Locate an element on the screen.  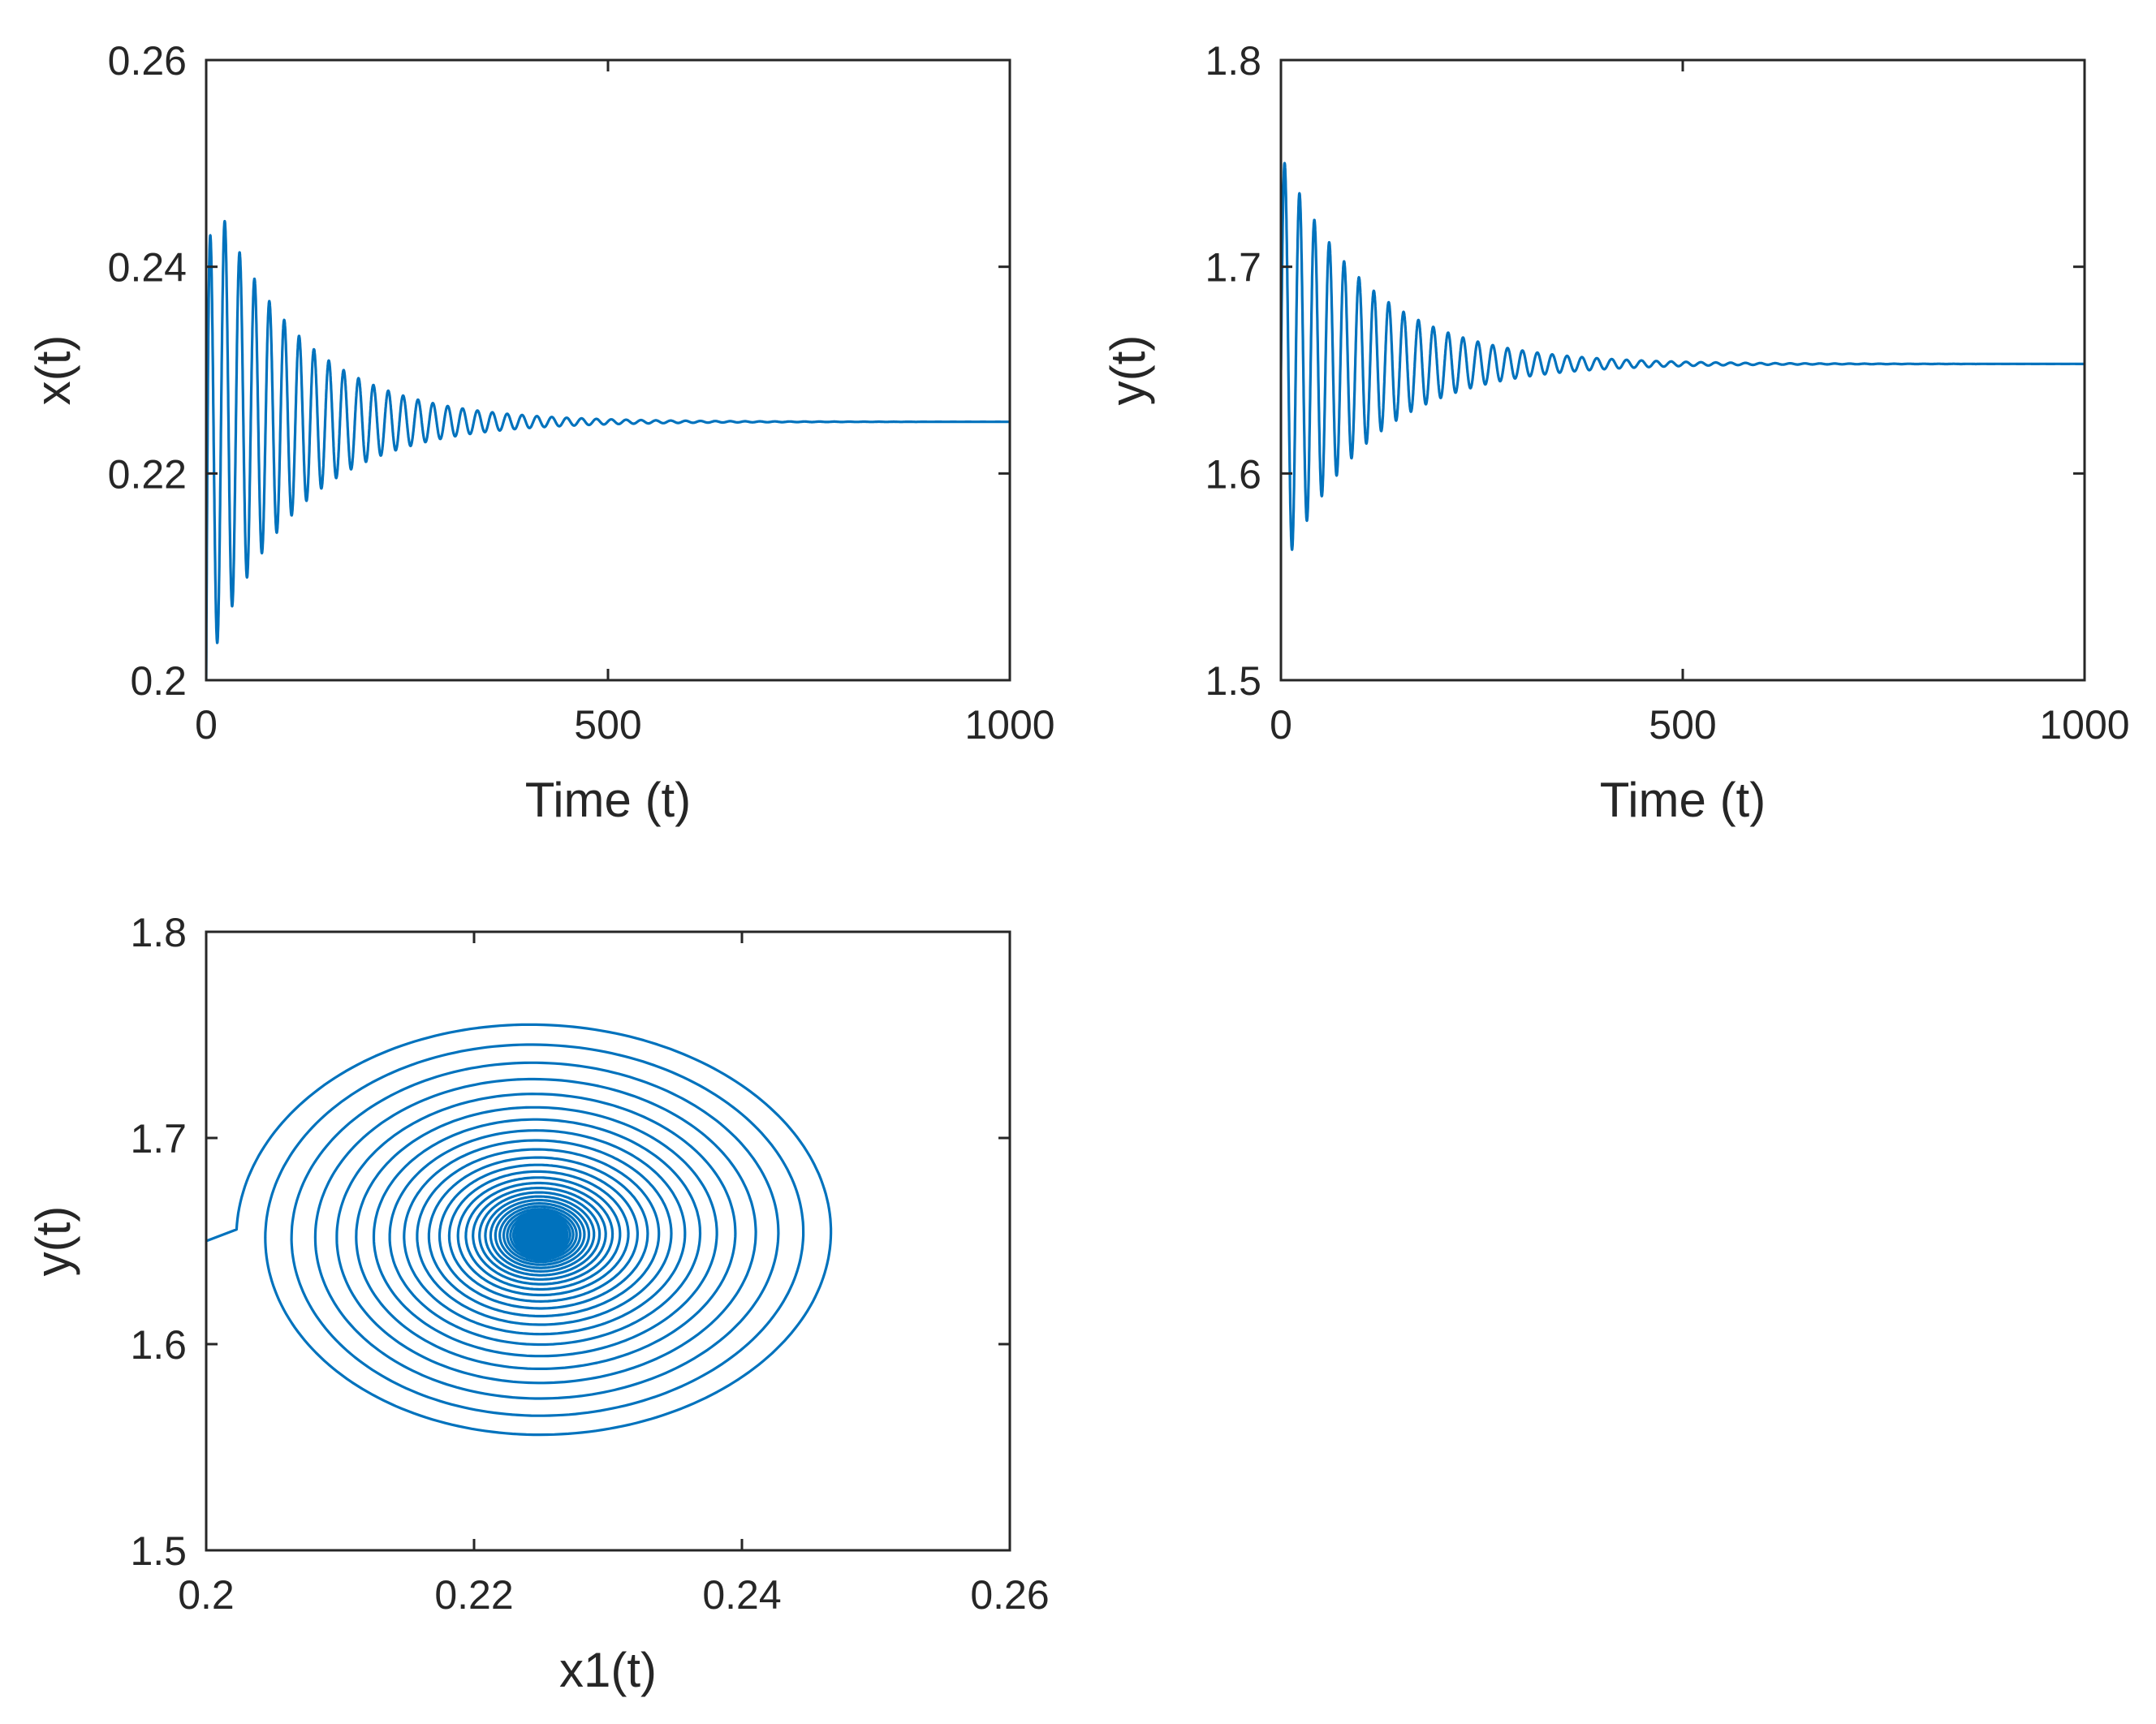
x-tick-label: 0.2 is located at coordinates (206, 1595).